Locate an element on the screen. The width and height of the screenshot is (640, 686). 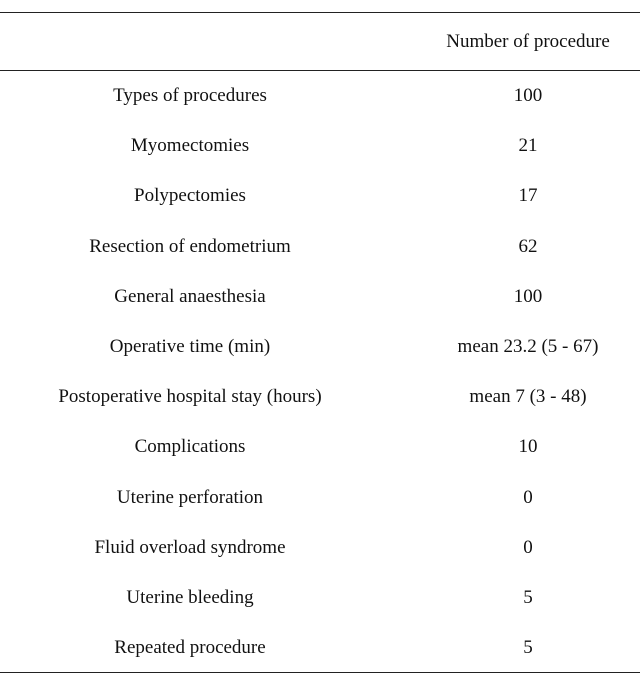
row-label: Polypectomies is located at coordinates (190, 196).